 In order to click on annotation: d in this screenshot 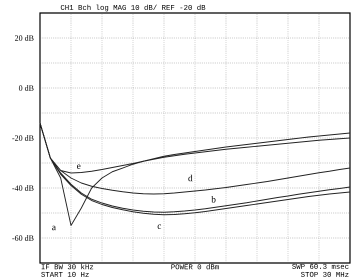, I will do `click(190, 178)`.